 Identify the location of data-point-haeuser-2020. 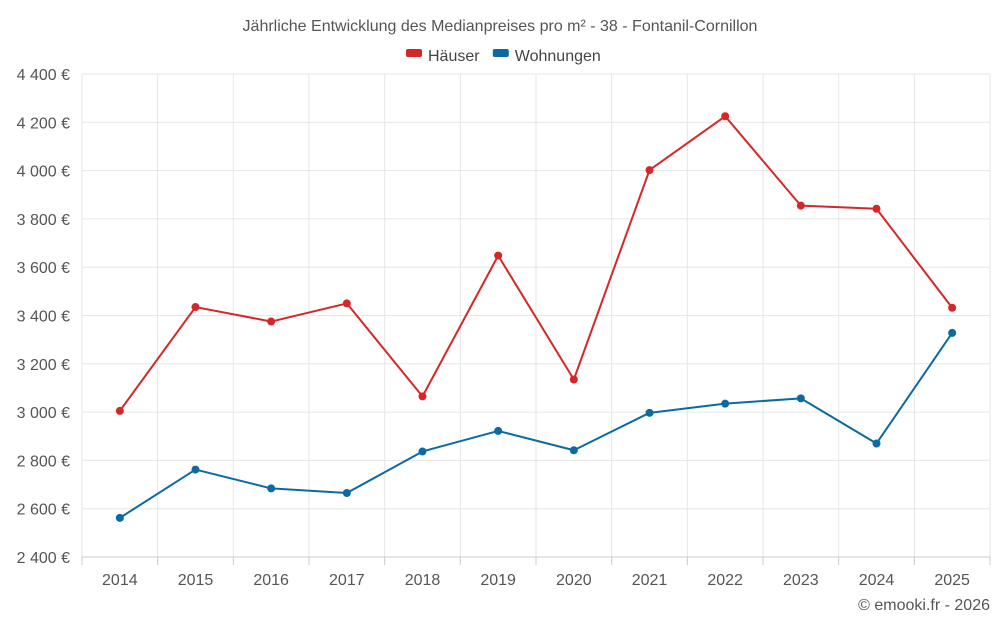
(573, 379).